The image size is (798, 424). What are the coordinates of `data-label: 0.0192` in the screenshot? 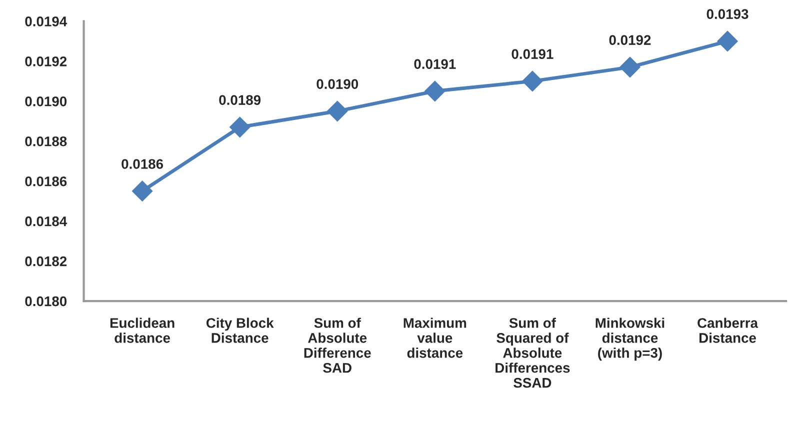 It's located at (630, 40).